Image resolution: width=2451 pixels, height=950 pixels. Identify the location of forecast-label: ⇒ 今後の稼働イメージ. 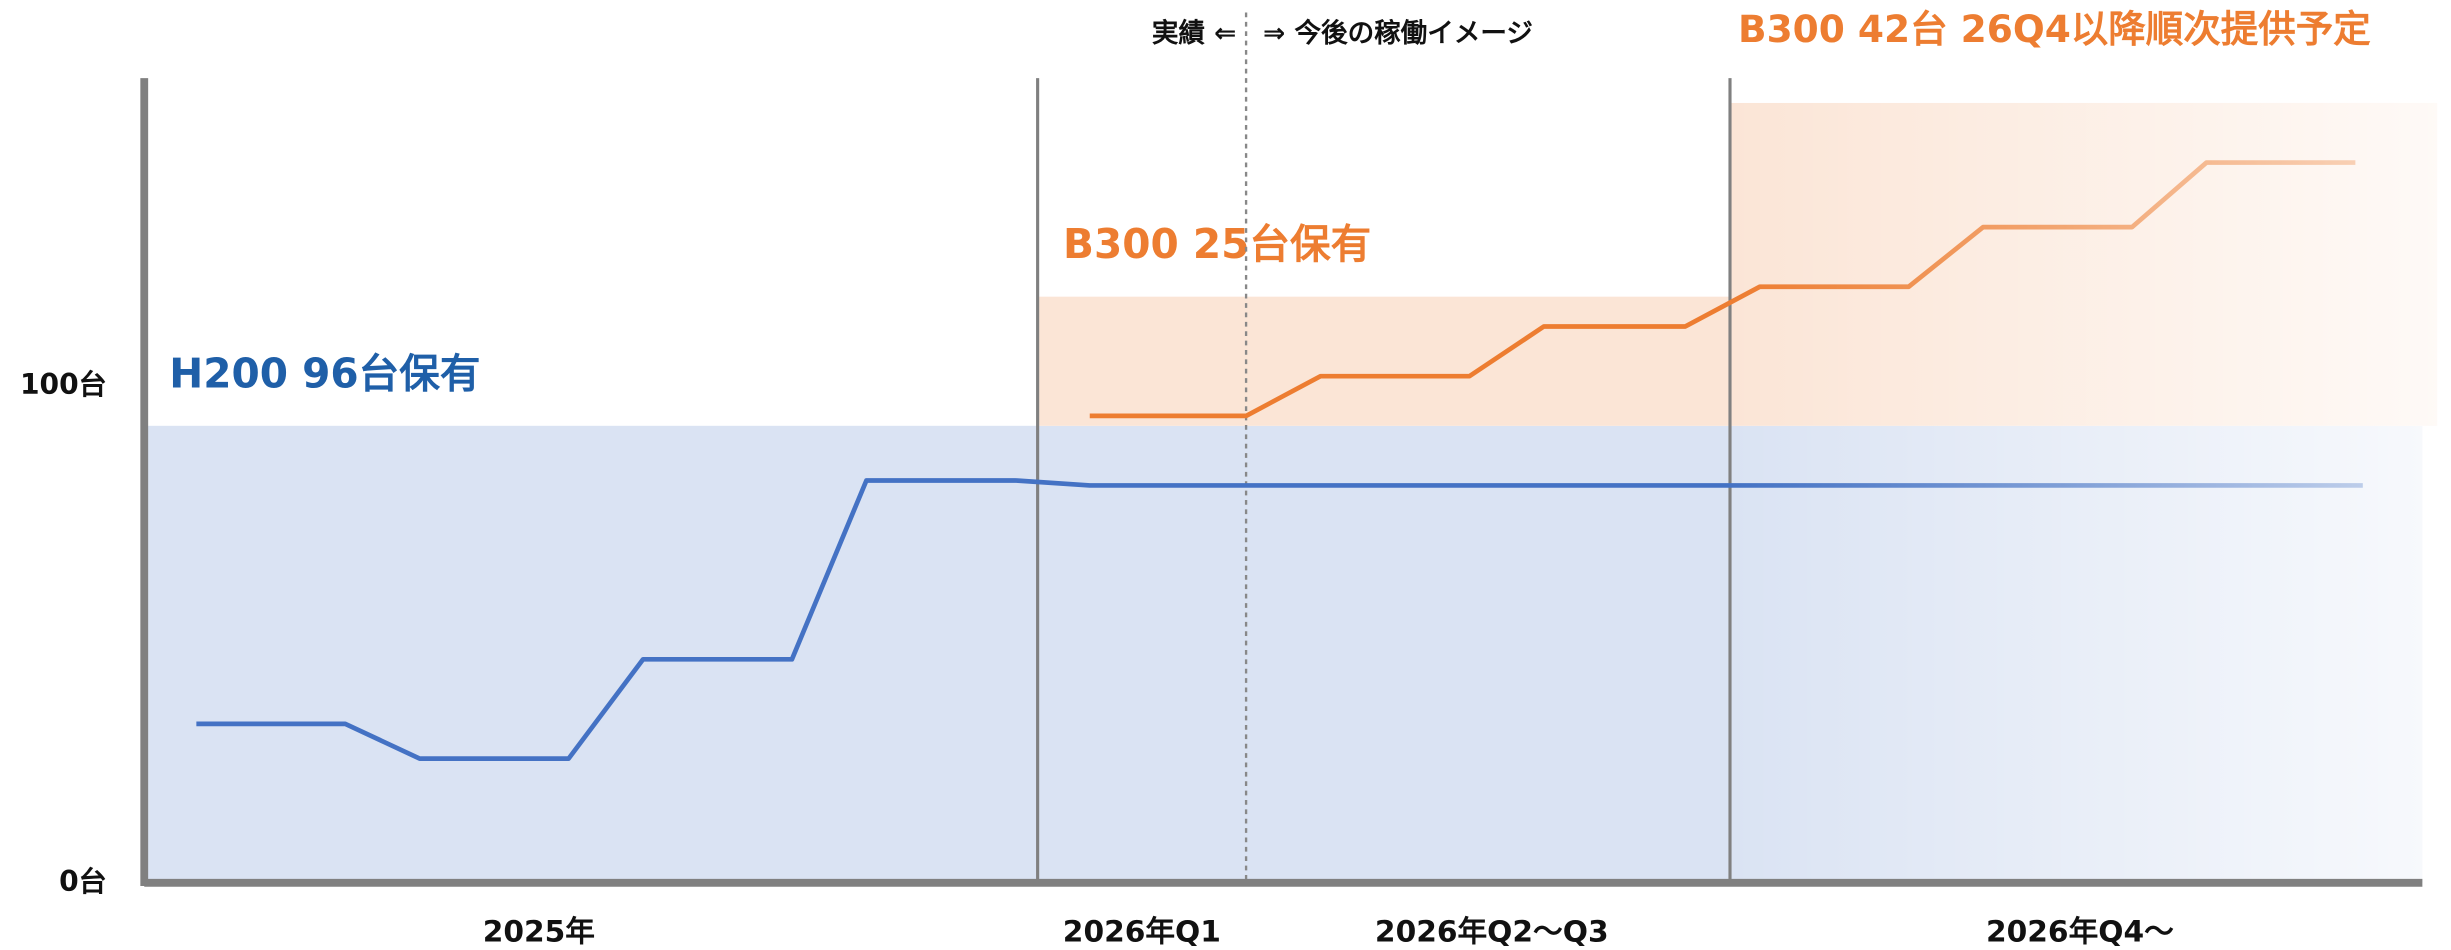
(1398, 33).